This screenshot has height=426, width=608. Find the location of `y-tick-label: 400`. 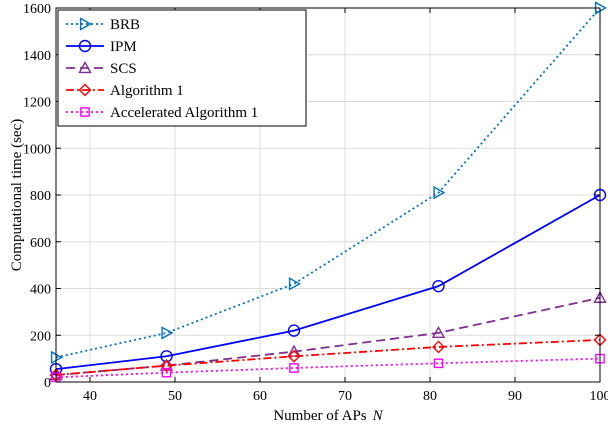

y-tick-label: 400 is located at coordinates (40, 290).